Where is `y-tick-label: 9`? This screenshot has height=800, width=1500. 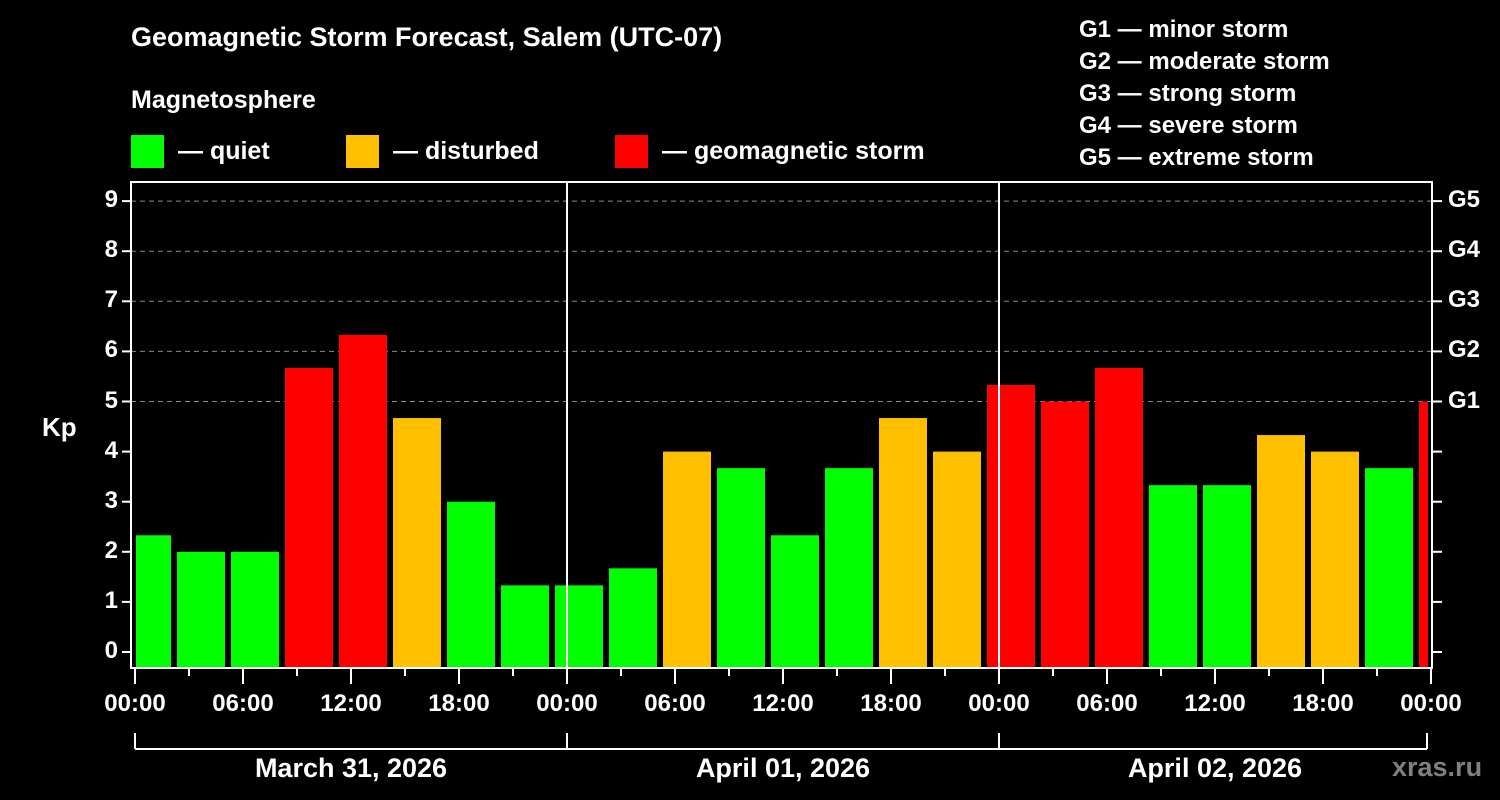
y-tick-label: 9 is located at coordinates (111, 200).